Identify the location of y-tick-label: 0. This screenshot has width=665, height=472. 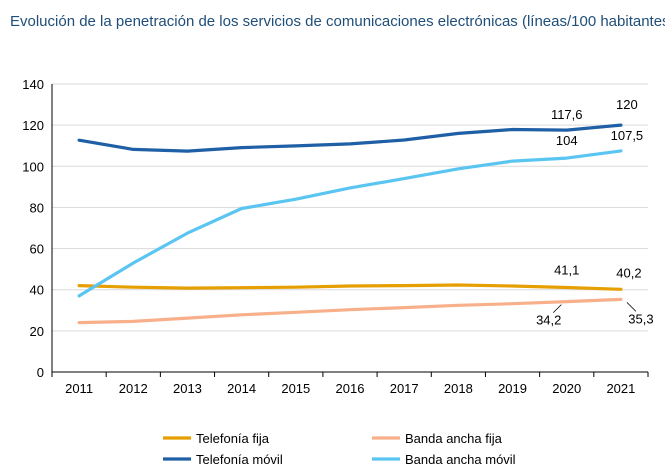
(40, 372).